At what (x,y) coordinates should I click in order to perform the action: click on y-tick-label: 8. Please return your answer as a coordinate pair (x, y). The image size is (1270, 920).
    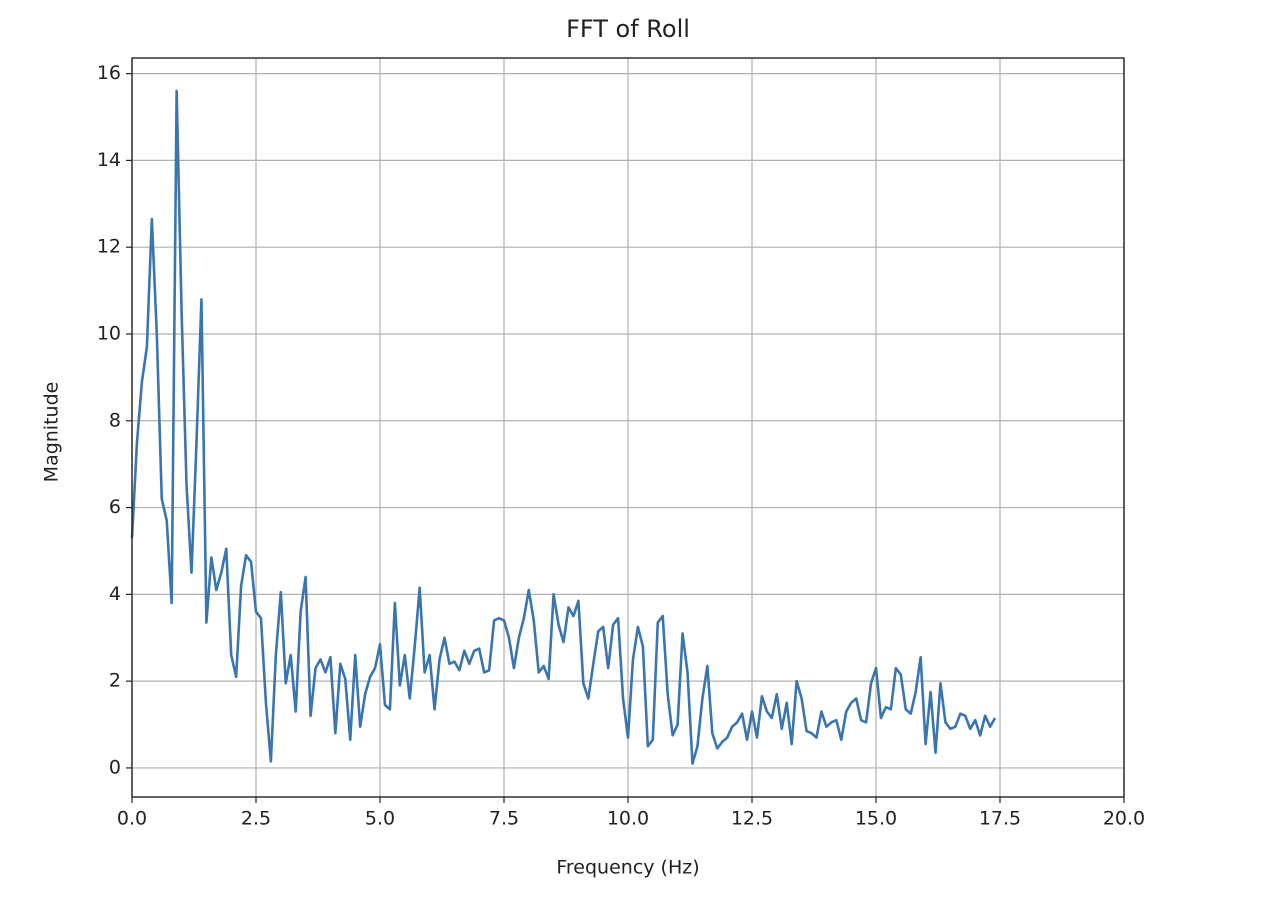
    Looking at the image, I should click on (115, 420).